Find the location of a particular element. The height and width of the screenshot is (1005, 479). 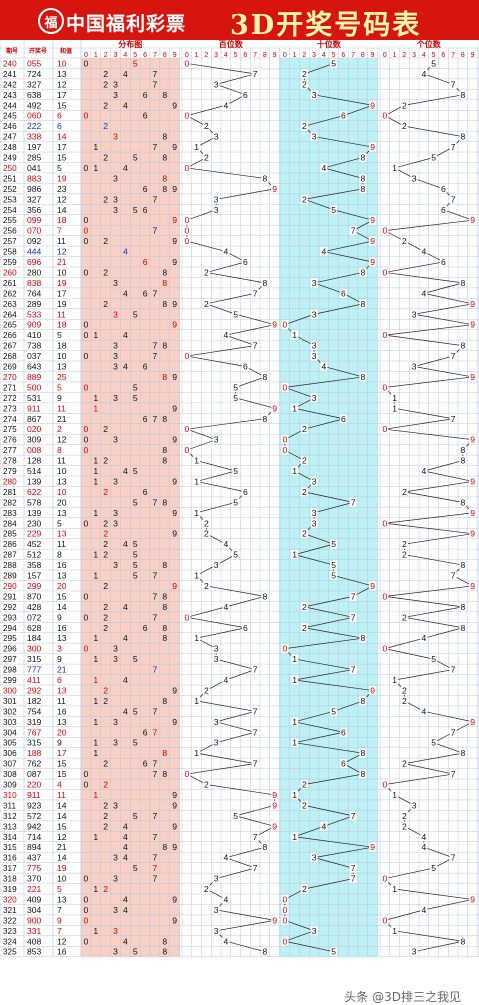

sum-cell: 9 is located at coordinates (59, 743).